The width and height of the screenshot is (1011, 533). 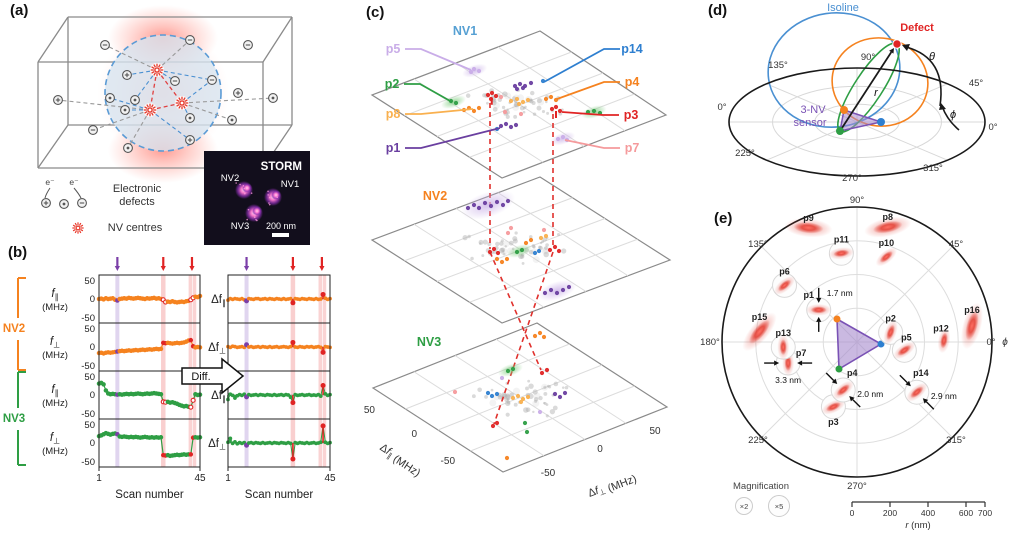 What do you see at coordinates (392, 84) in the screenshot?
I see `point-label-p2: p2` at bounding box center [392, 84].